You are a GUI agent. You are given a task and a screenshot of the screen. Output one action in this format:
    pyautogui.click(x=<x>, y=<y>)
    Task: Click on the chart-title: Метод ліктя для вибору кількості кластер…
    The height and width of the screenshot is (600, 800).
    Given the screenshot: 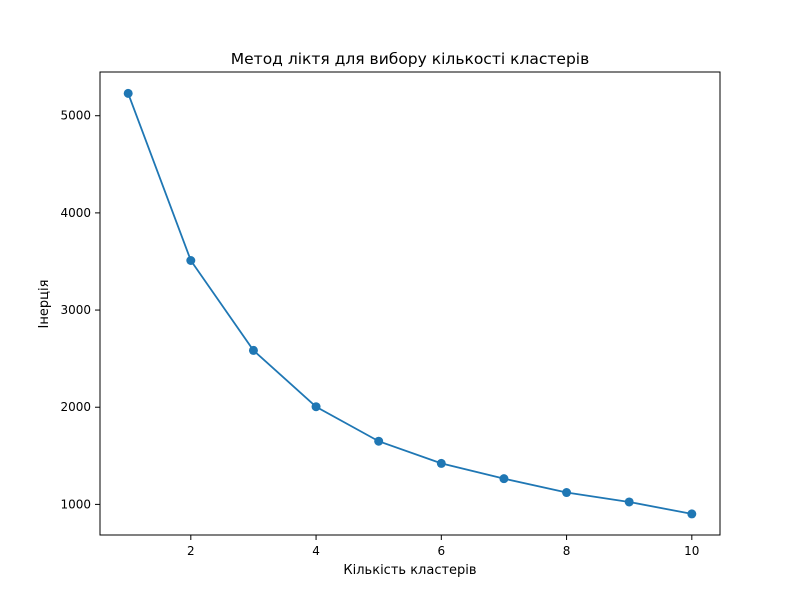 What is the action you would take?
    pyautogui.click(x=410, y=59)
    